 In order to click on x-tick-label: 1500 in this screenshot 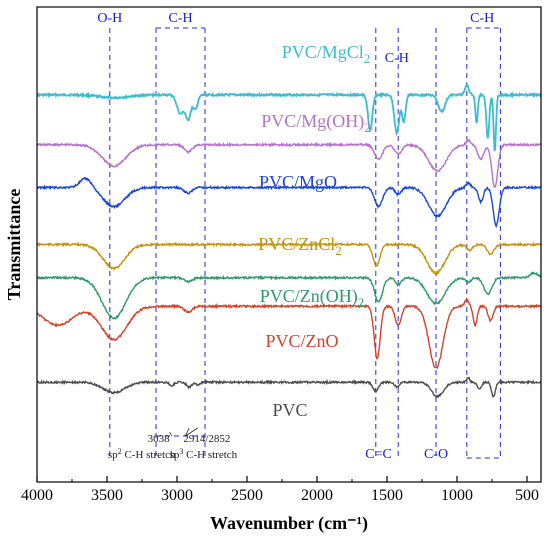, I will do `click(387, 495)`.